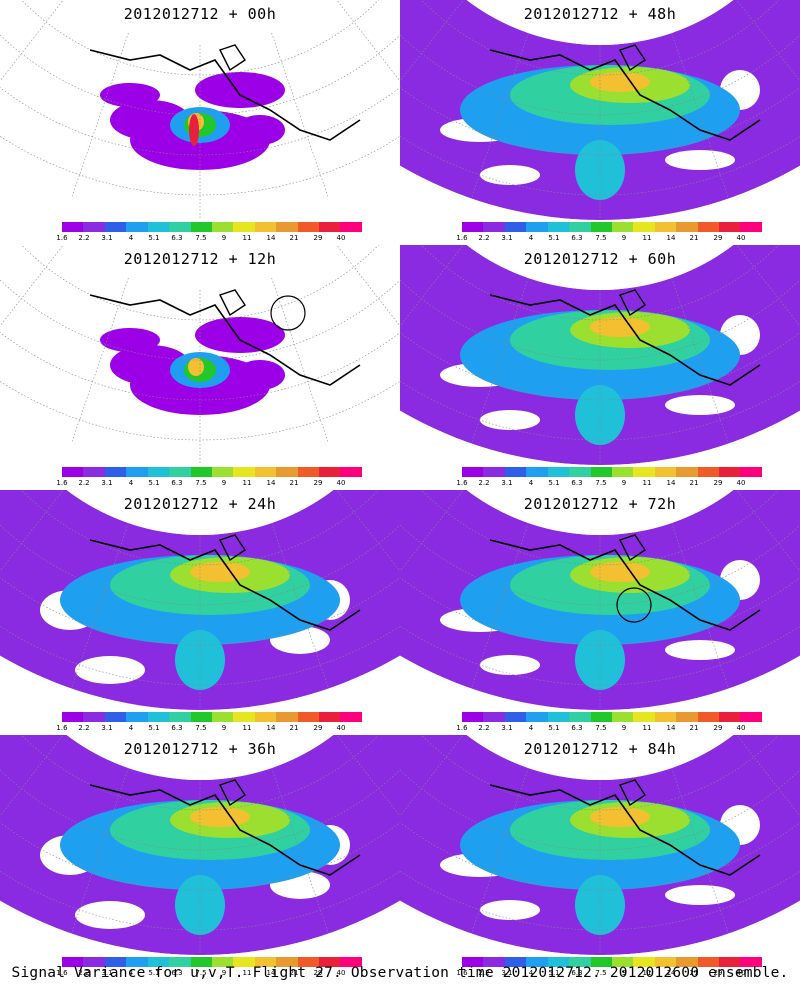 The image size is (800, 1000). What do you see at coordinates (200, 14) in the screenshot?
I see `panel-title: 2012012712 + 00h` at bounding box center [200, 14].